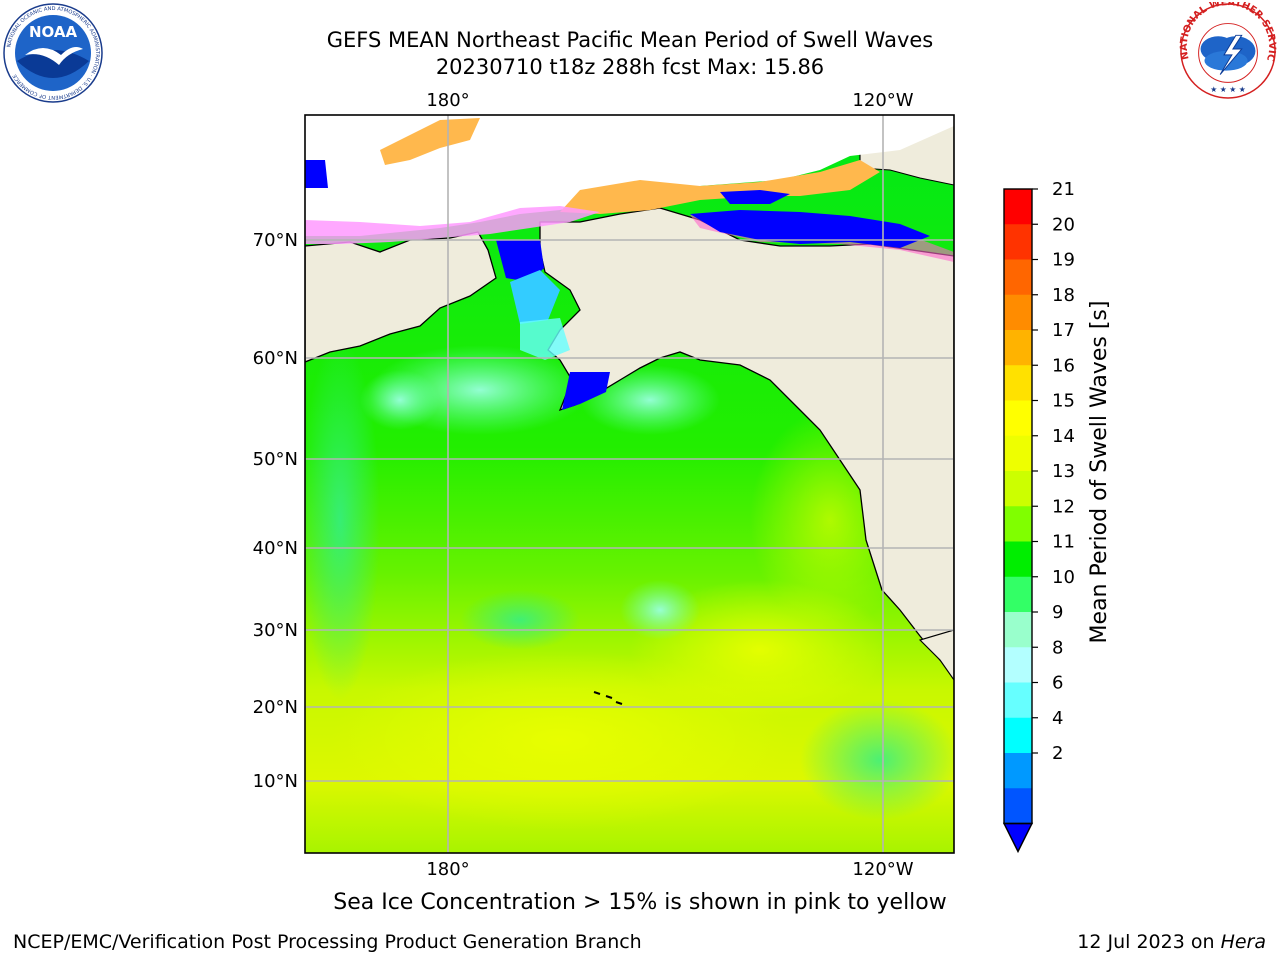 The height and width of the screenshot is (960, 1280). I want to click on colorbar-tick-label: 4, so click(1057, 718).